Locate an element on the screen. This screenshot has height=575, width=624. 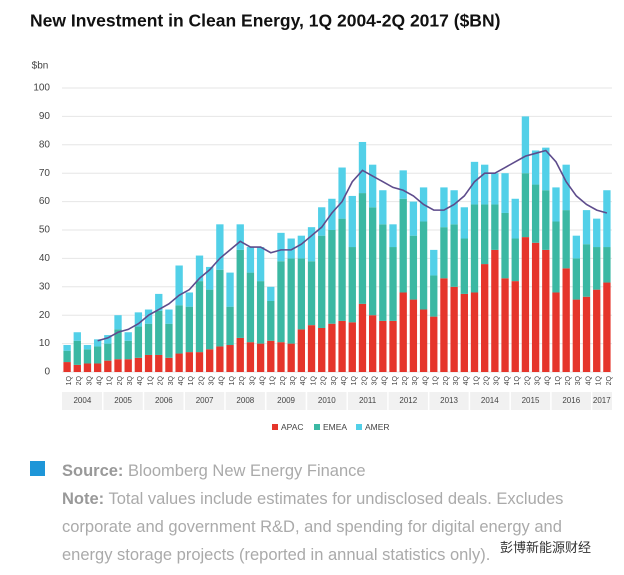
year-label: 2014 is located at coordinates (490, 400).